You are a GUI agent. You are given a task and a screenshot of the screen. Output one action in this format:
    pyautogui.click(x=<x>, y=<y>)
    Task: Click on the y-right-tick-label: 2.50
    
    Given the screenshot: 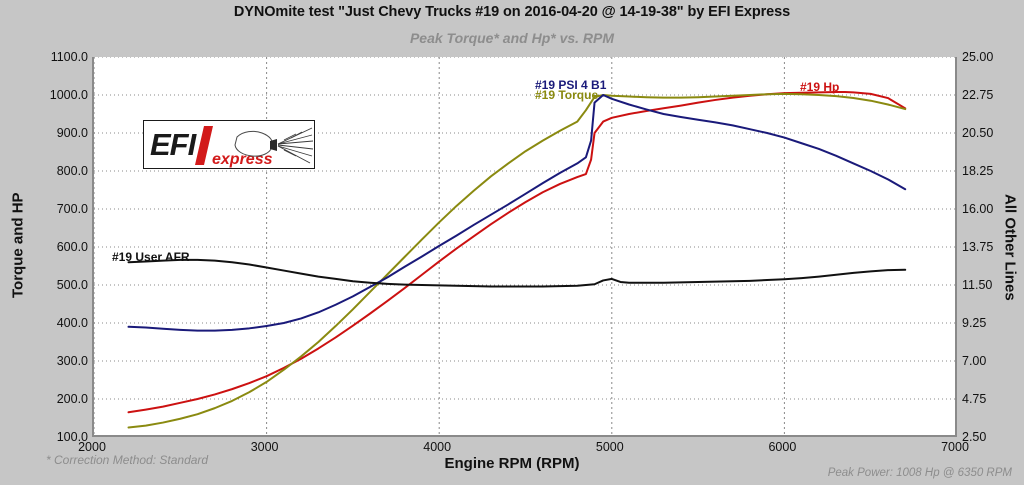 What is the action you would take?
    pyautogui.click(x=974, y=437)
    